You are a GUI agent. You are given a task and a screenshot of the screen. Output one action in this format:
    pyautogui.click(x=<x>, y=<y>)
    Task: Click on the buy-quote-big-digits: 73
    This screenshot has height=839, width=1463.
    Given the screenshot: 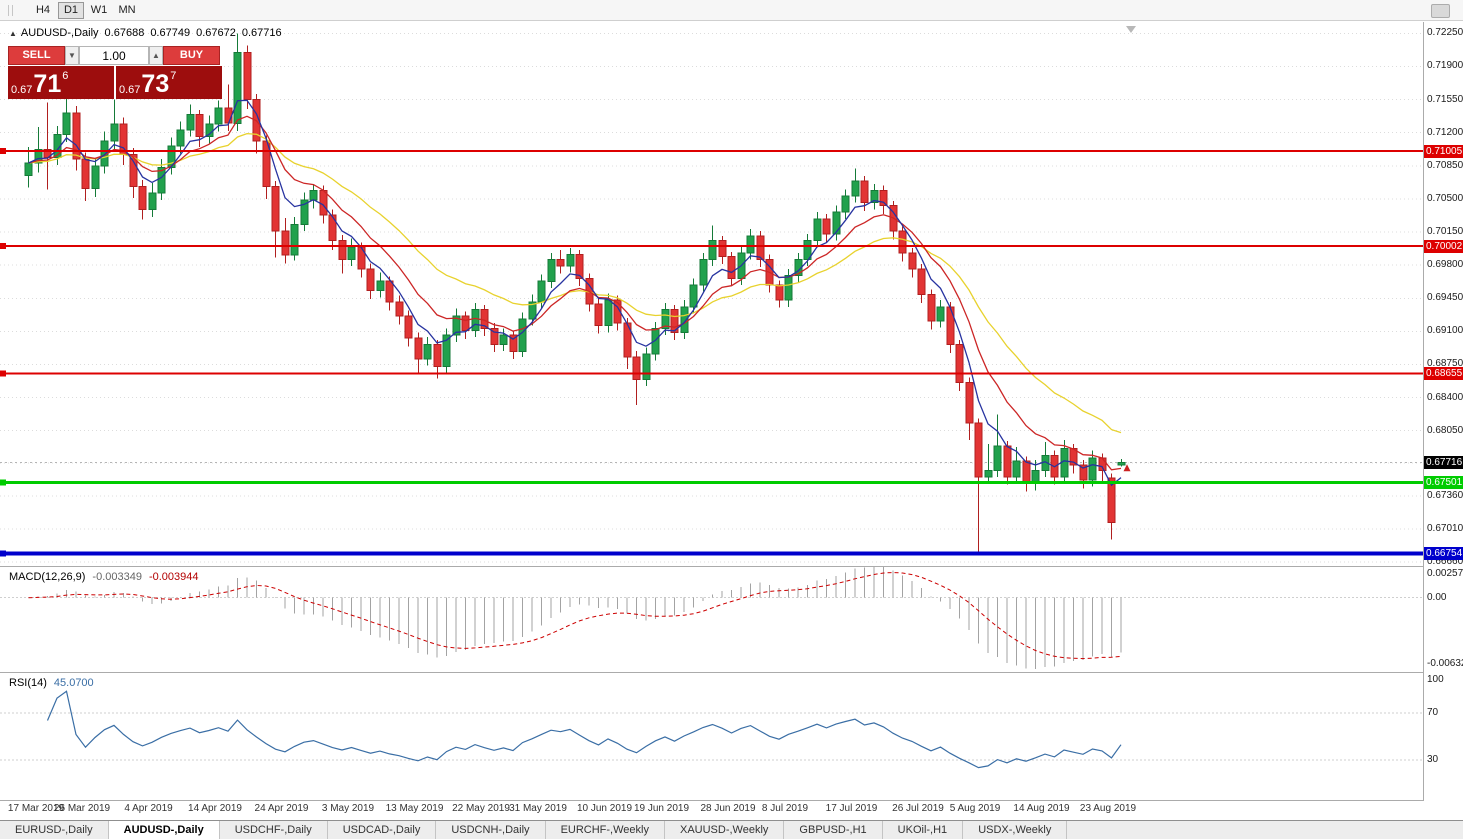 What is the action you would take?
    pyautogui.click(x=155, y=84)
    